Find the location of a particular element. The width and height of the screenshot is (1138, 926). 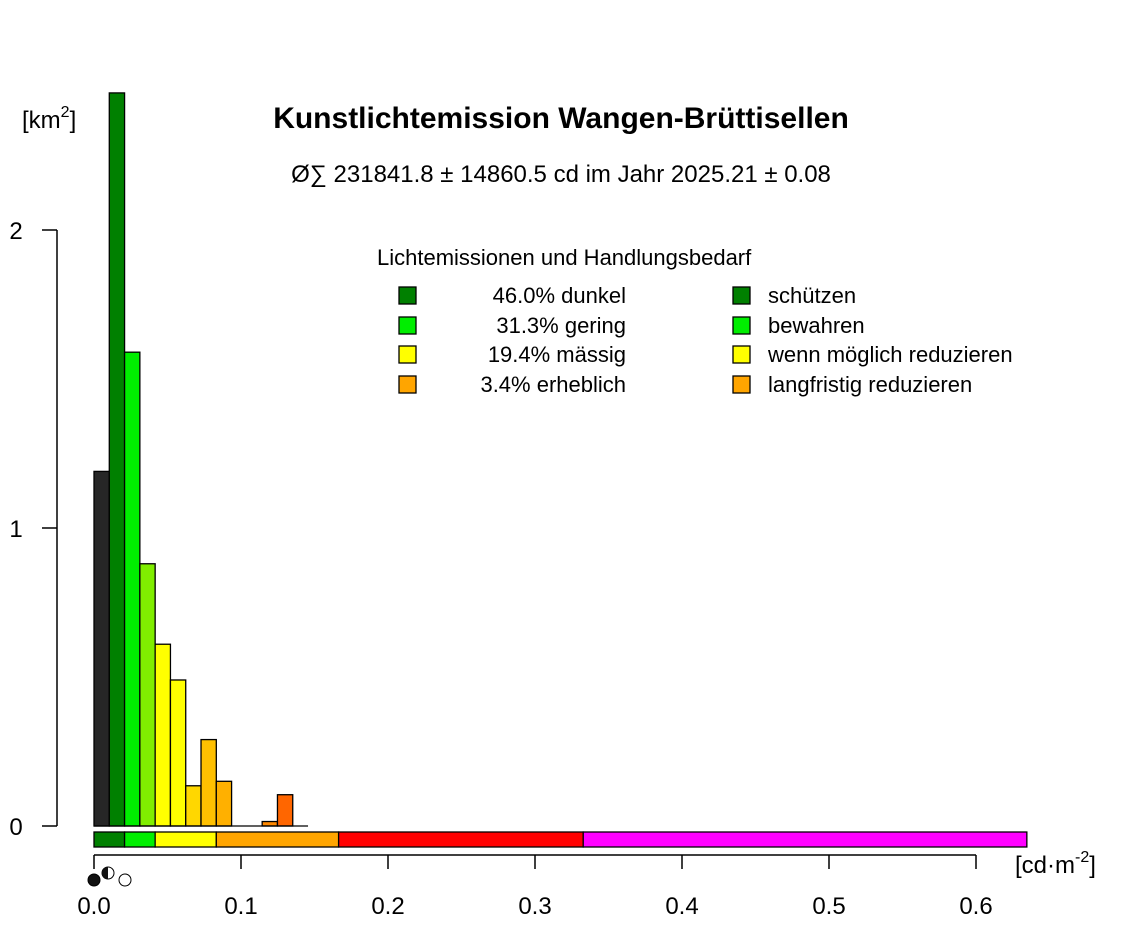

full-moon-icon is located at coordinates (125, 880).